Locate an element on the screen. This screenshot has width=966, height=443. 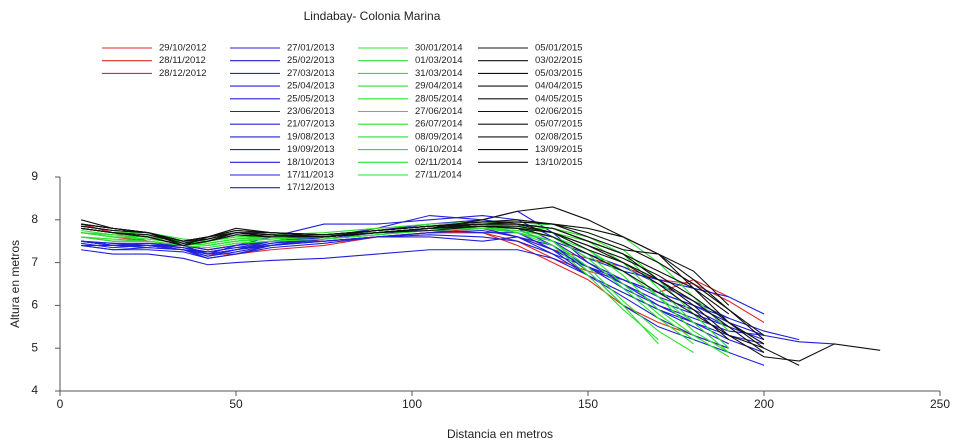
x-tick-label: 150 is located at coordinates (588, 404).